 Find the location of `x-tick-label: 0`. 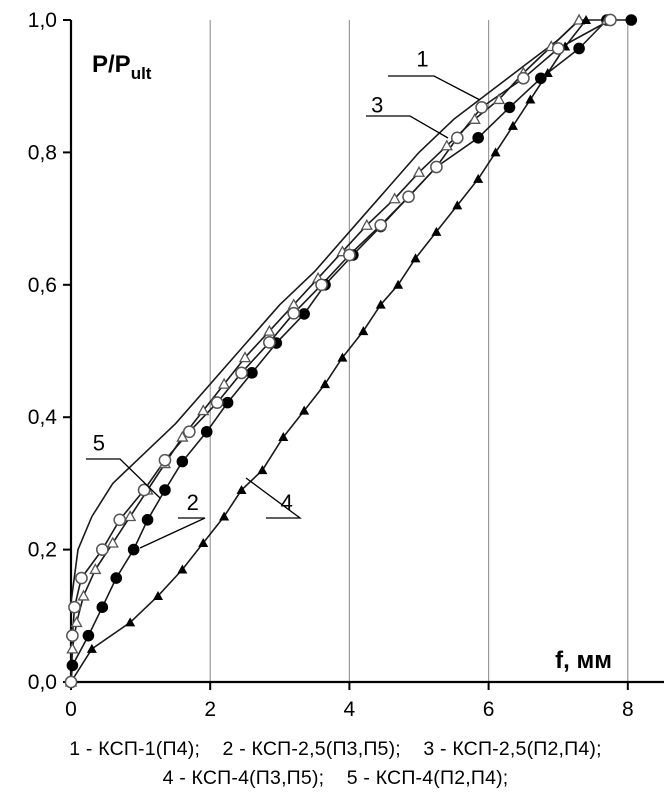

x-tick-label: 0 is located at coordinates (71, 709).